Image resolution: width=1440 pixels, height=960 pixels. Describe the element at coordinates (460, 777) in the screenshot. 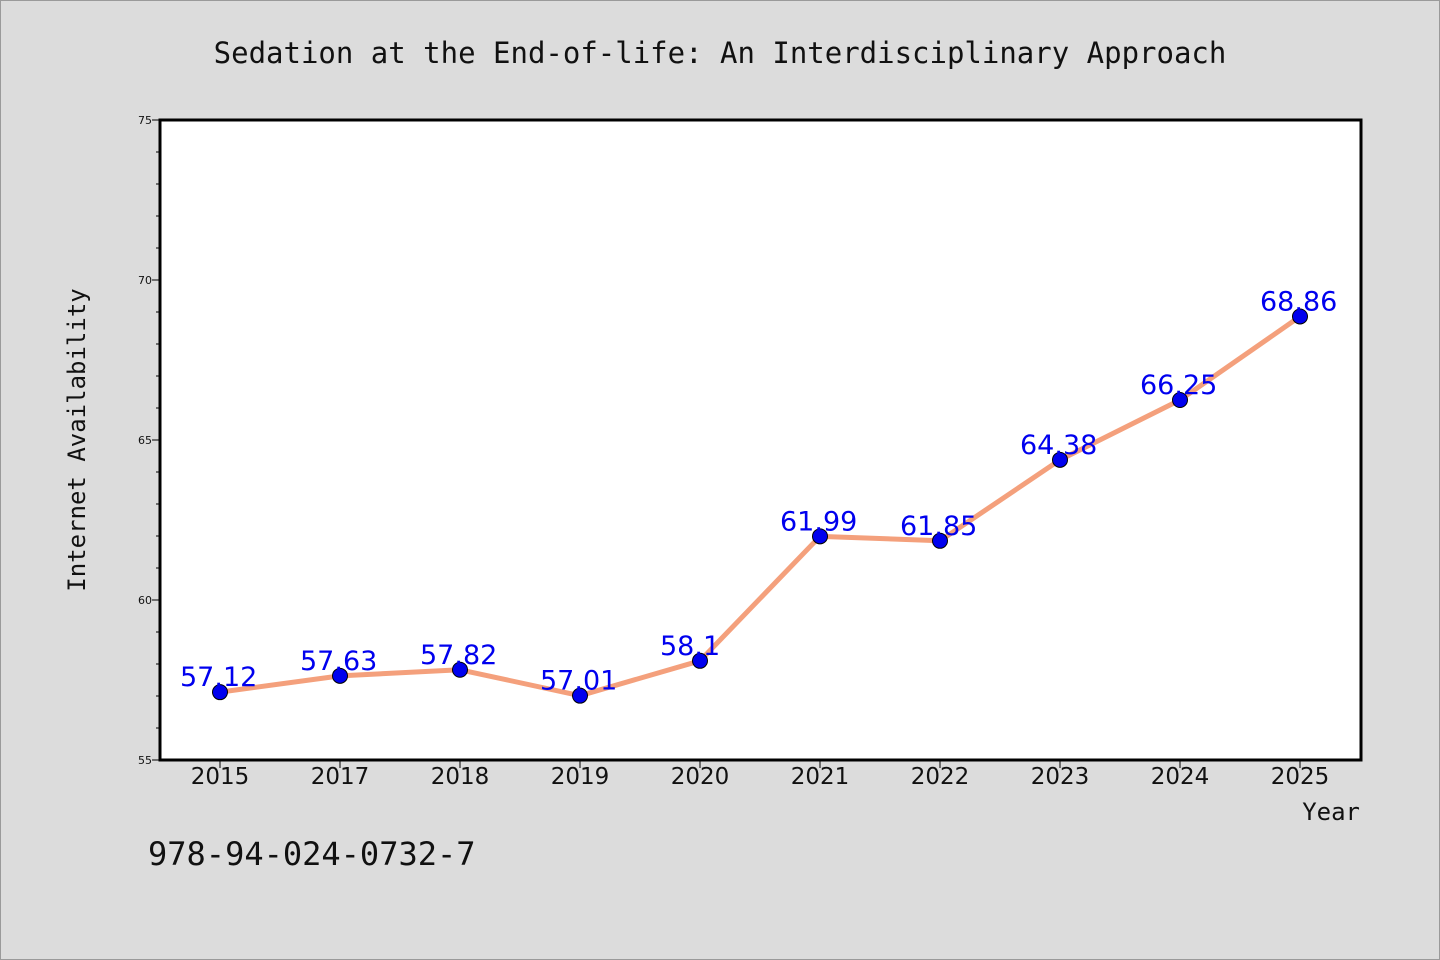

I see `x-tick-label: 2018` at that location.